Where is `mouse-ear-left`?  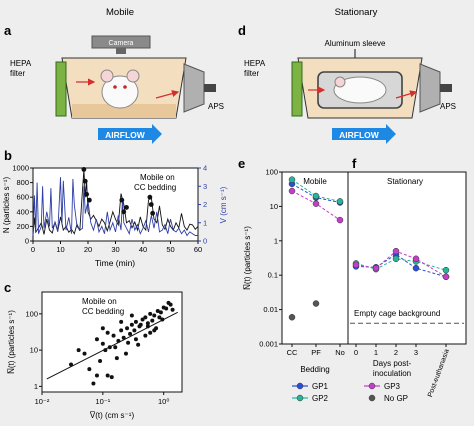 mouse-ear-left is located at coordinates (107, 76).